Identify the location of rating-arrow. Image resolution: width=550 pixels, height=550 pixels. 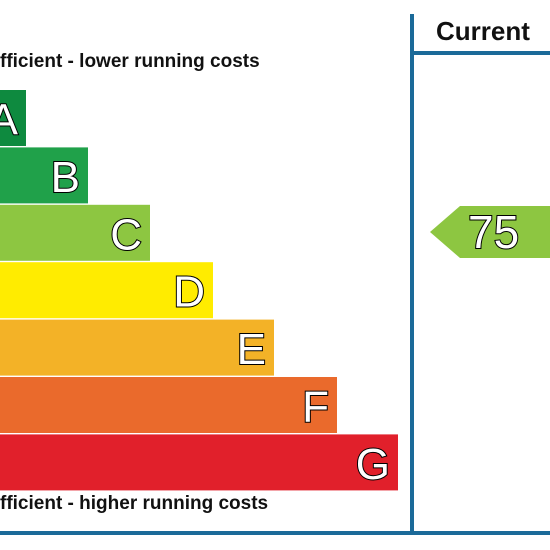
(490, 232).